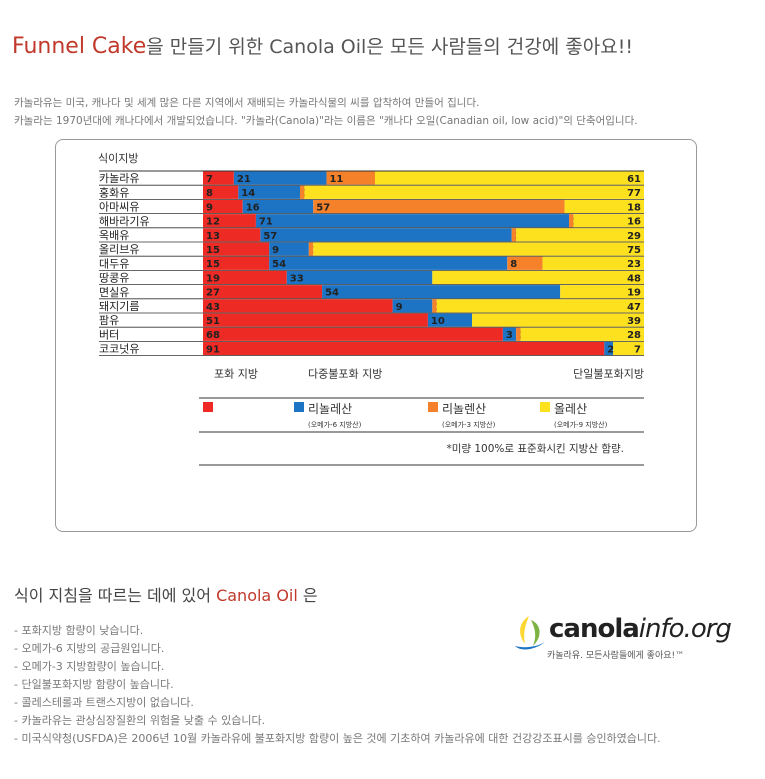  Describe the element at coordinates (637, 349) in the screenshot. I see `bar-value-label: 7` at that location.